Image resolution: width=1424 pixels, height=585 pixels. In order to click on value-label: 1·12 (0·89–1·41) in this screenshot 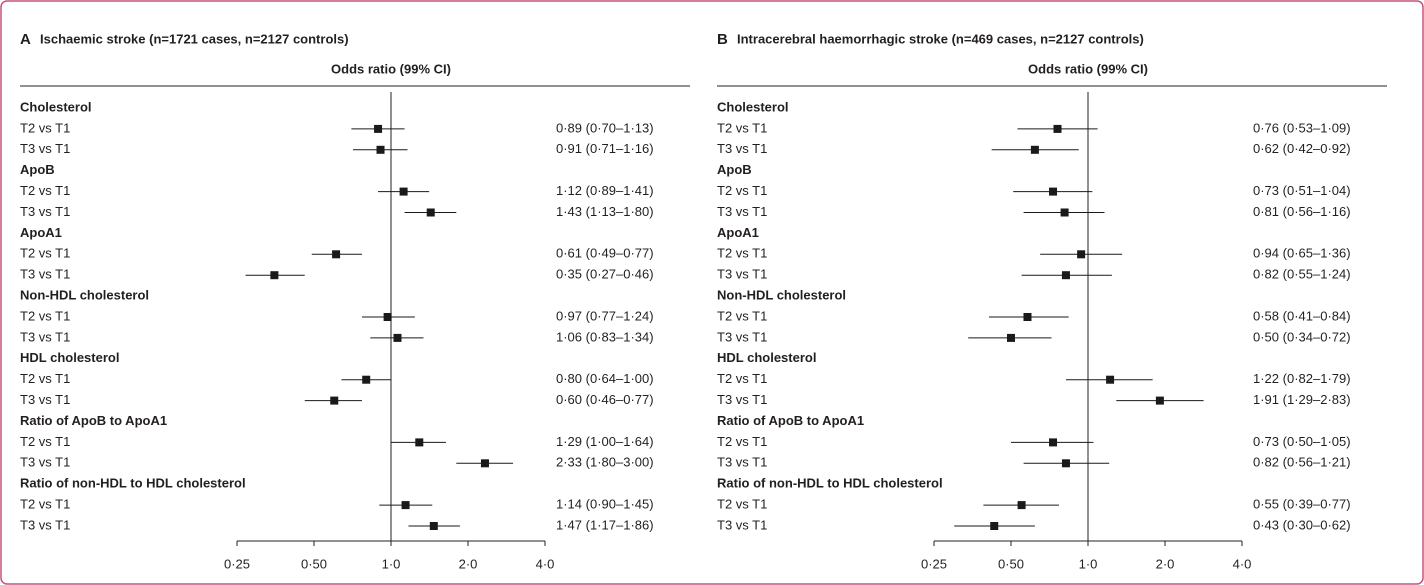, I will do `click(605, 190)`.